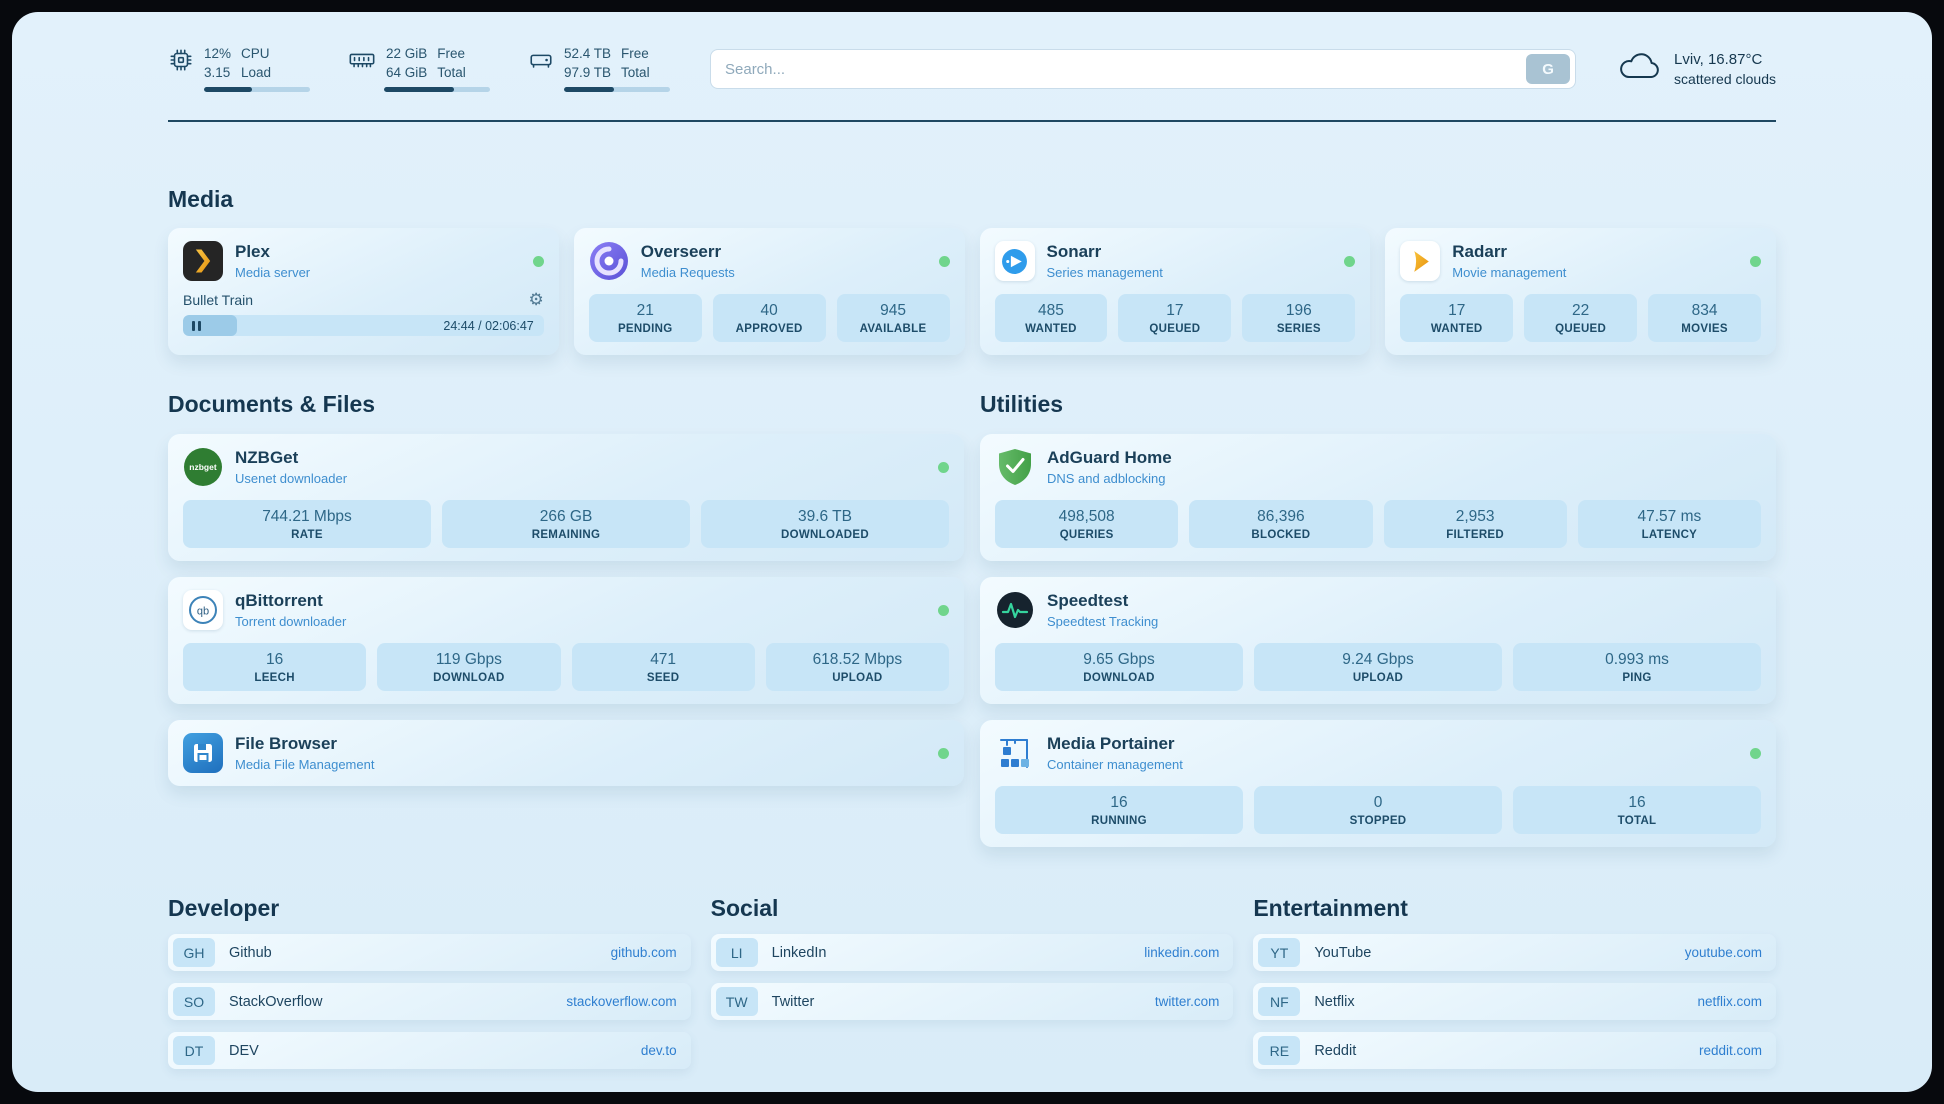  Describe the element at coordinates (429, 953) in the screenshot. I see `bookmark-github: GH Github github.com` at that location.